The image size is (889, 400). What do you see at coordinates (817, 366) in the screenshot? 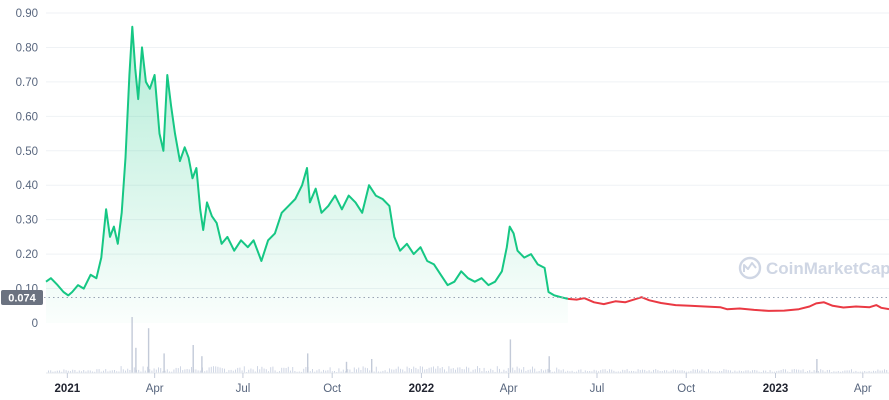
I see `volume-spike` at bounding box center [817, 366].